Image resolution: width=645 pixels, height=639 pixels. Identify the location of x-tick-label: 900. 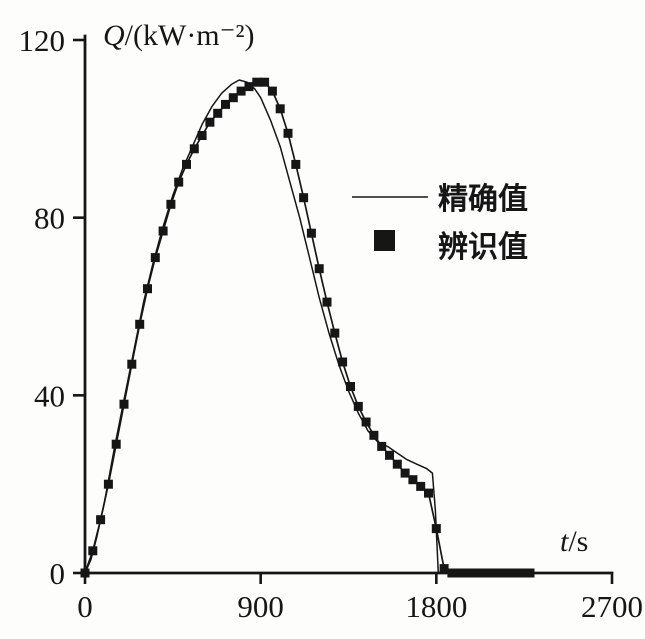
(260, 606).